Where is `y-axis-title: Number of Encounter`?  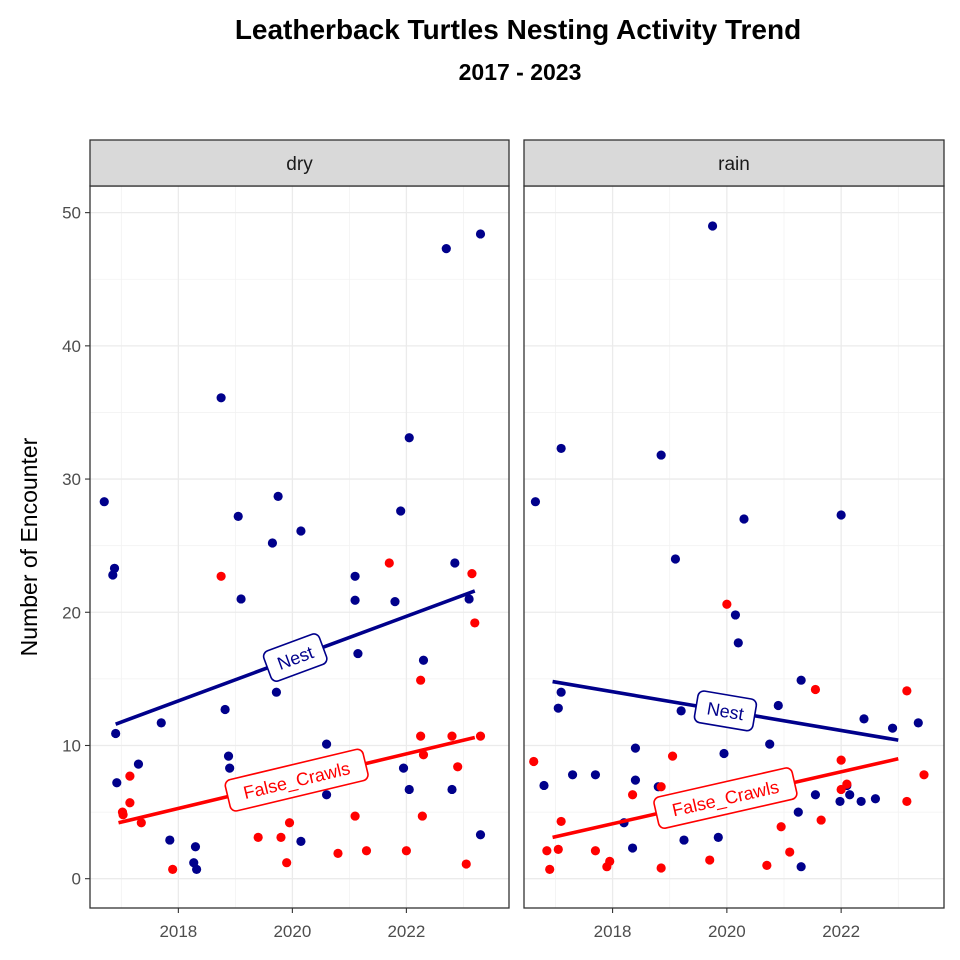 y-axis-title: Number of Encounter is located at coordinates (29, 546).